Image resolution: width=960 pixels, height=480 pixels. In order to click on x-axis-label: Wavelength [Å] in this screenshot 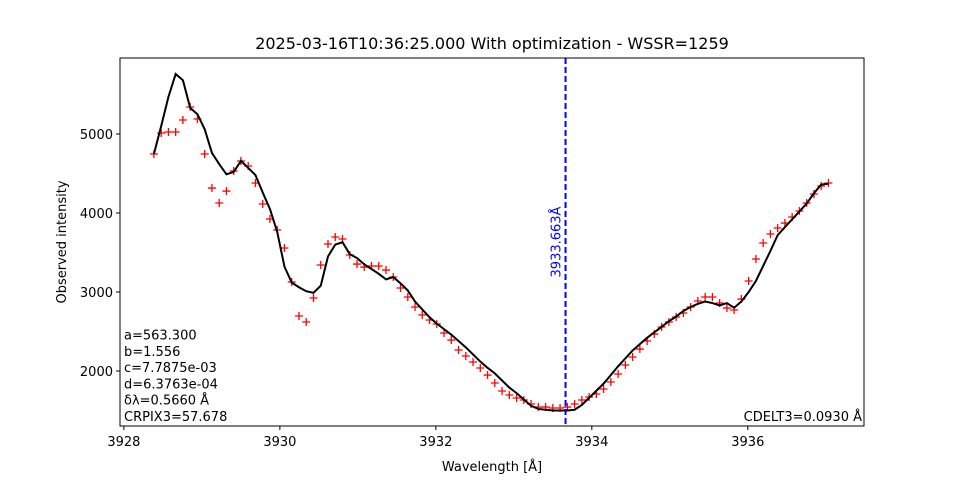, I will do `click(492, 467)`.